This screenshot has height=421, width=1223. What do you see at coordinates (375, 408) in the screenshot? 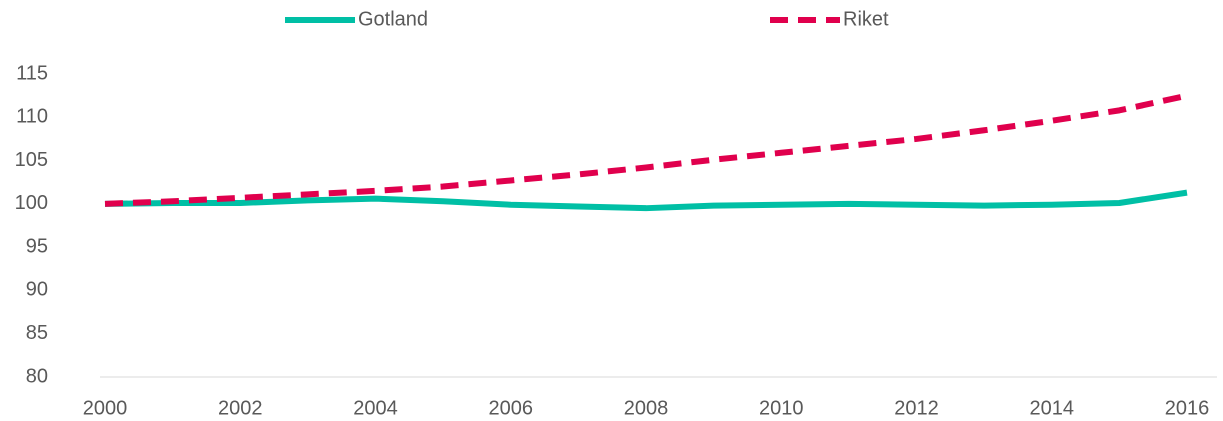
I see `x-tick-label: 2004` at bounding box center [375, 408].